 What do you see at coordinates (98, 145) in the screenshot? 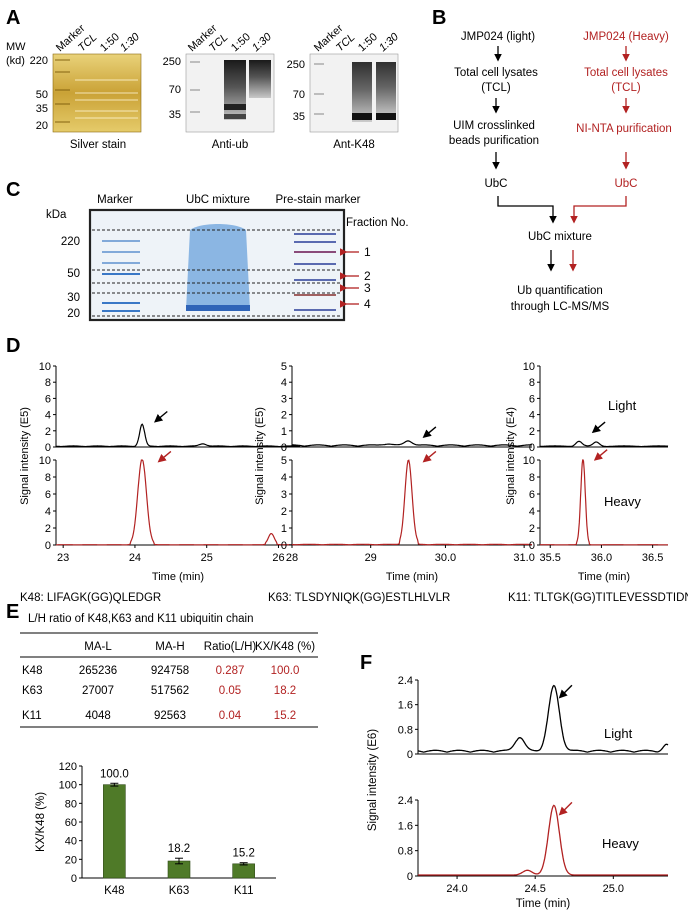
I see `silver-caption: Silver stain` at bounding box center [98, 145].